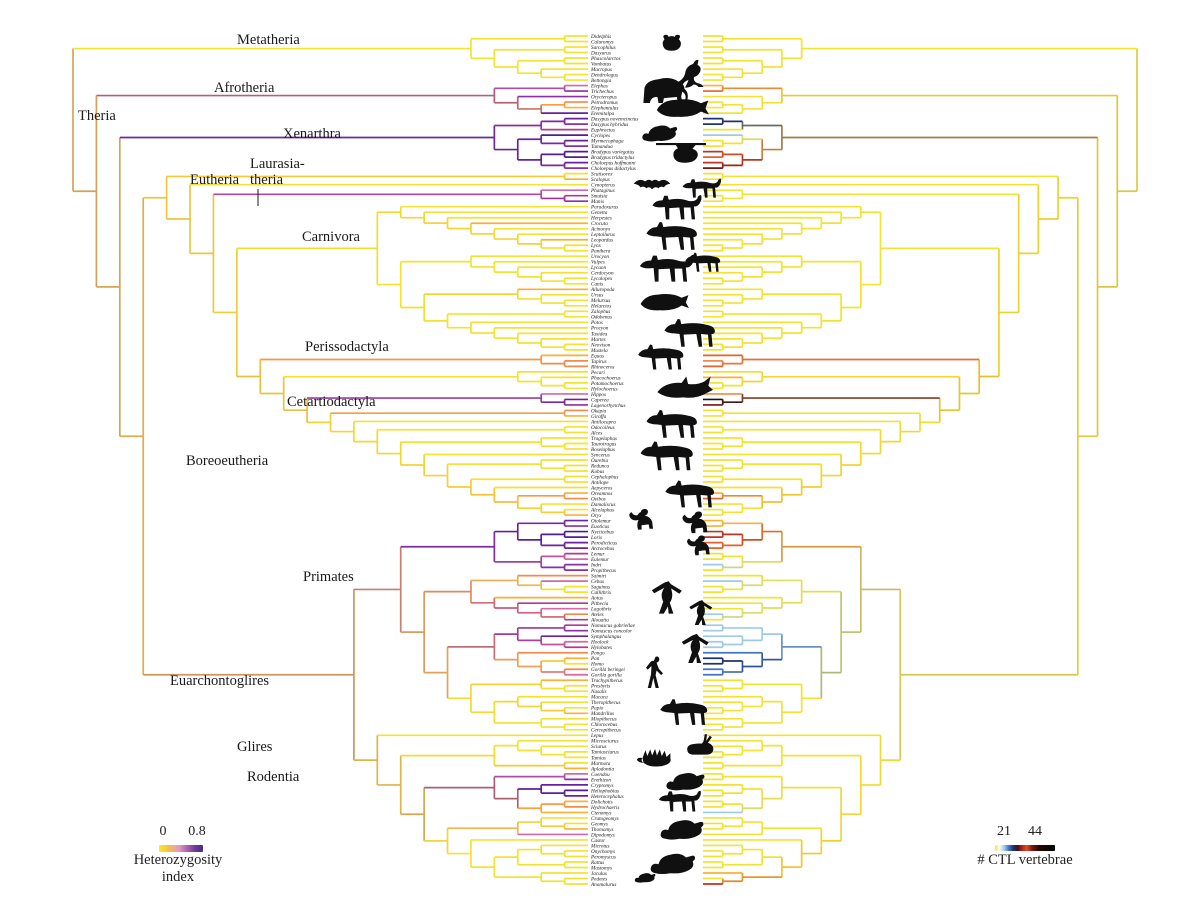 This screenshot has height=900, width=1200. What do you see at coordinates (612, 153) in the screenshot?
I see `taxon-label: Bradypus variegatus` at bounding box center [612, 153].